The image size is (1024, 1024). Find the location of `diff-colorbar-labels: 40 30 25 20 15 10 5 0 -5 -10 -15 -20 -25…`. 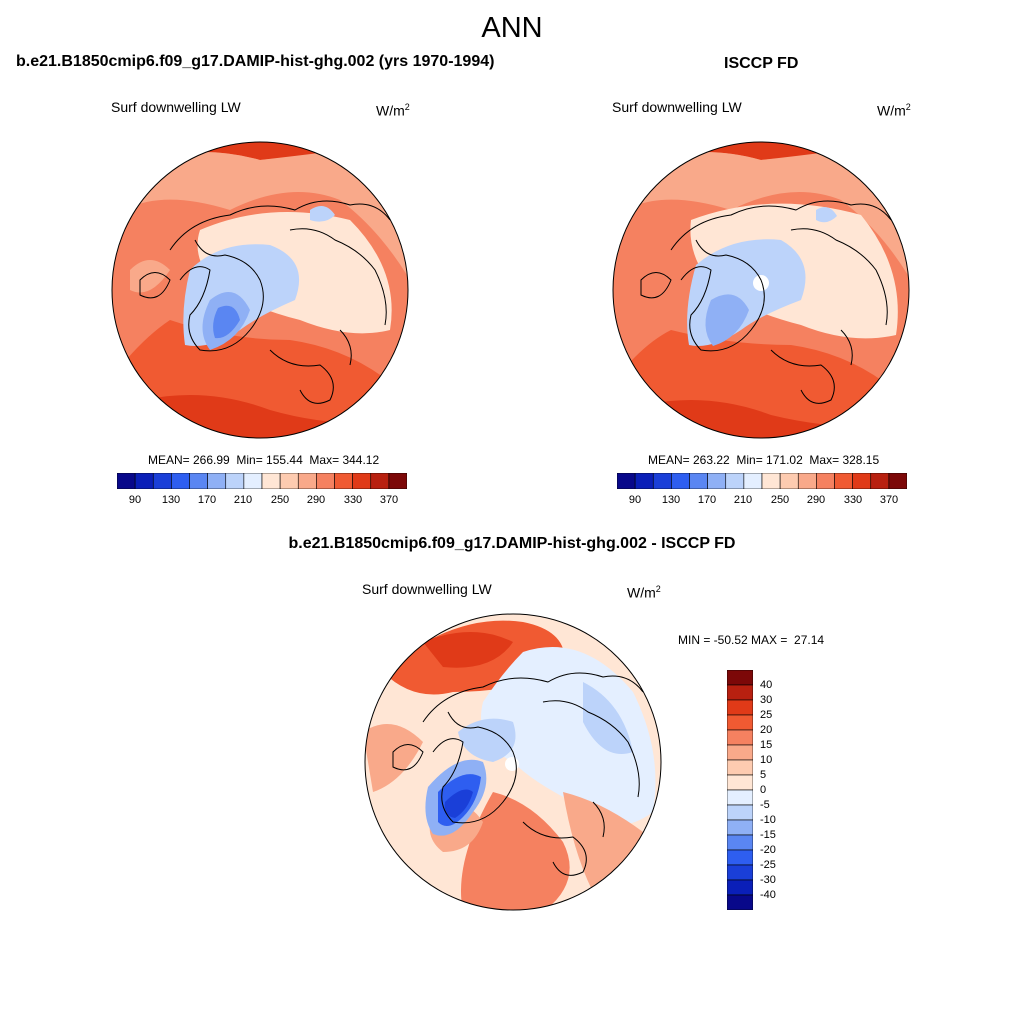

diff-colorbar-labels: 40 30 25 20 15 10 5 0 -5 -10 -15 -20 -25… is located at coordinates (780, 790).